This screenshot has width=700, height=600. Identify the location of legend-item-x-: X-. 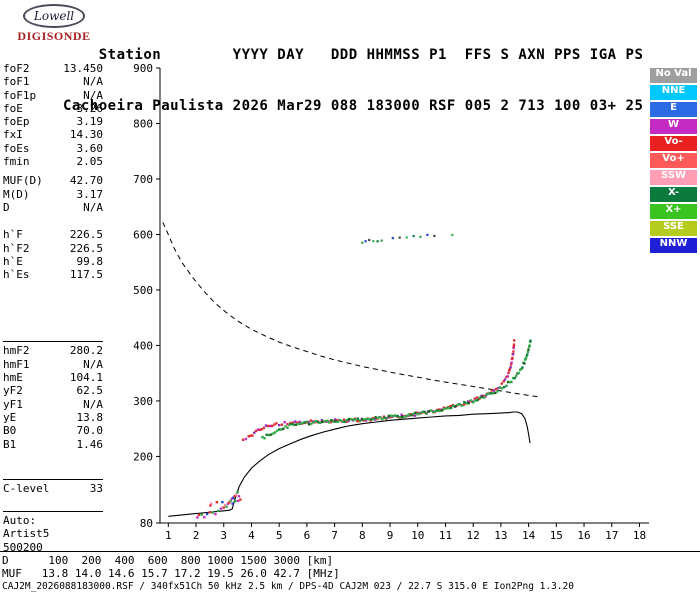
(673, 194).